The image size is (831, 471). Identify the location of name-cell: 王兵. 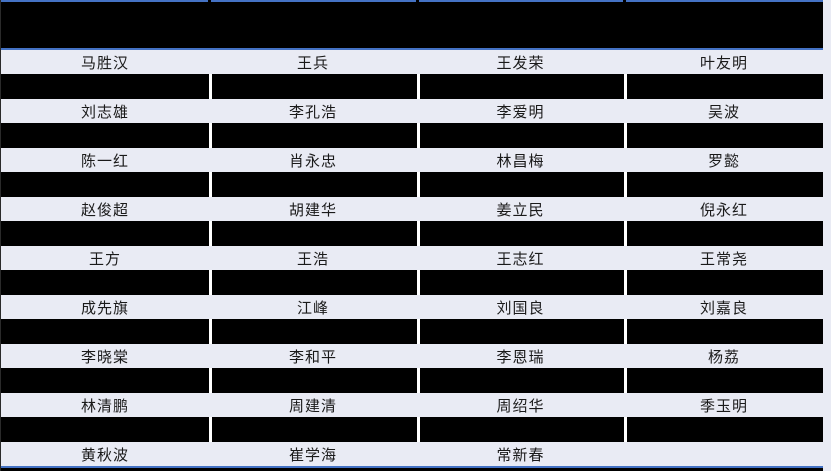
(312, 63).